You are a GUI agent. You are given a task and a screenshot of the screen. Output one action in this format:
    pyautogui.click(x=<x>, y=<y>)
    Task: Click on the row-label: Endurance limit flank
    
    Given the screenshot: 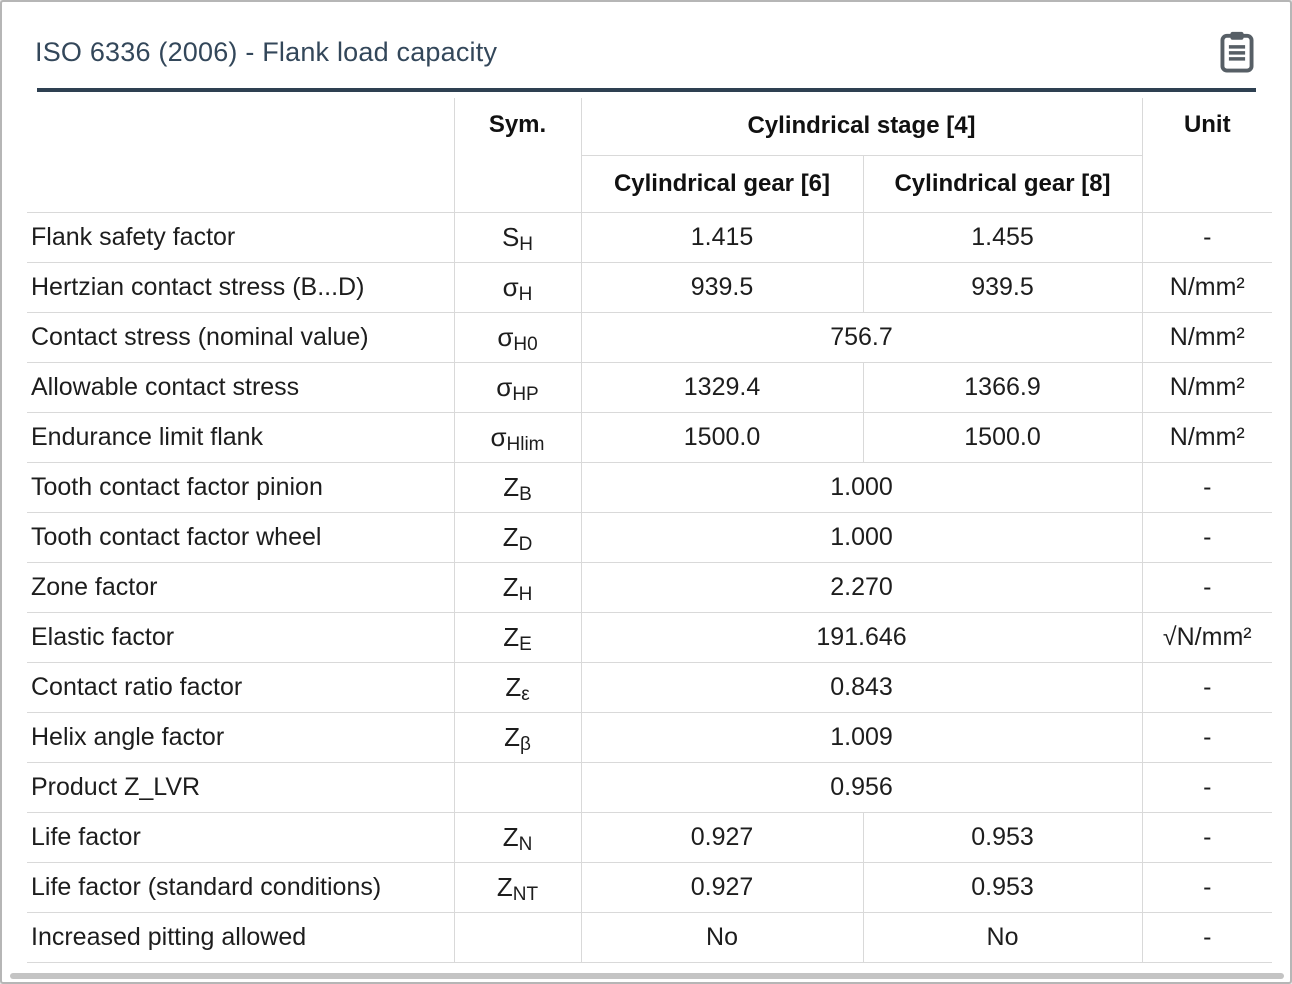 What is the action you would take?
    pyautogui.click(x=240, y=436)
    